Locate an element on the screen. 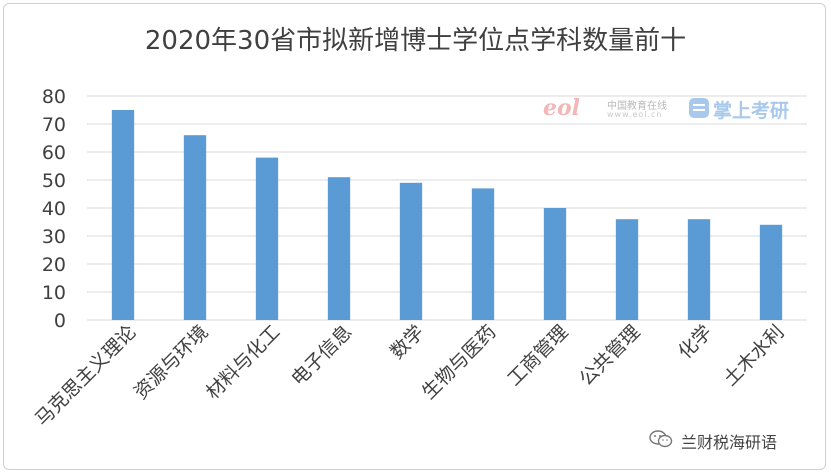 The height and width of the screenshot is (475, 831). x-tick-label: 马克思主义理论 is located at coordinates (86, 376).